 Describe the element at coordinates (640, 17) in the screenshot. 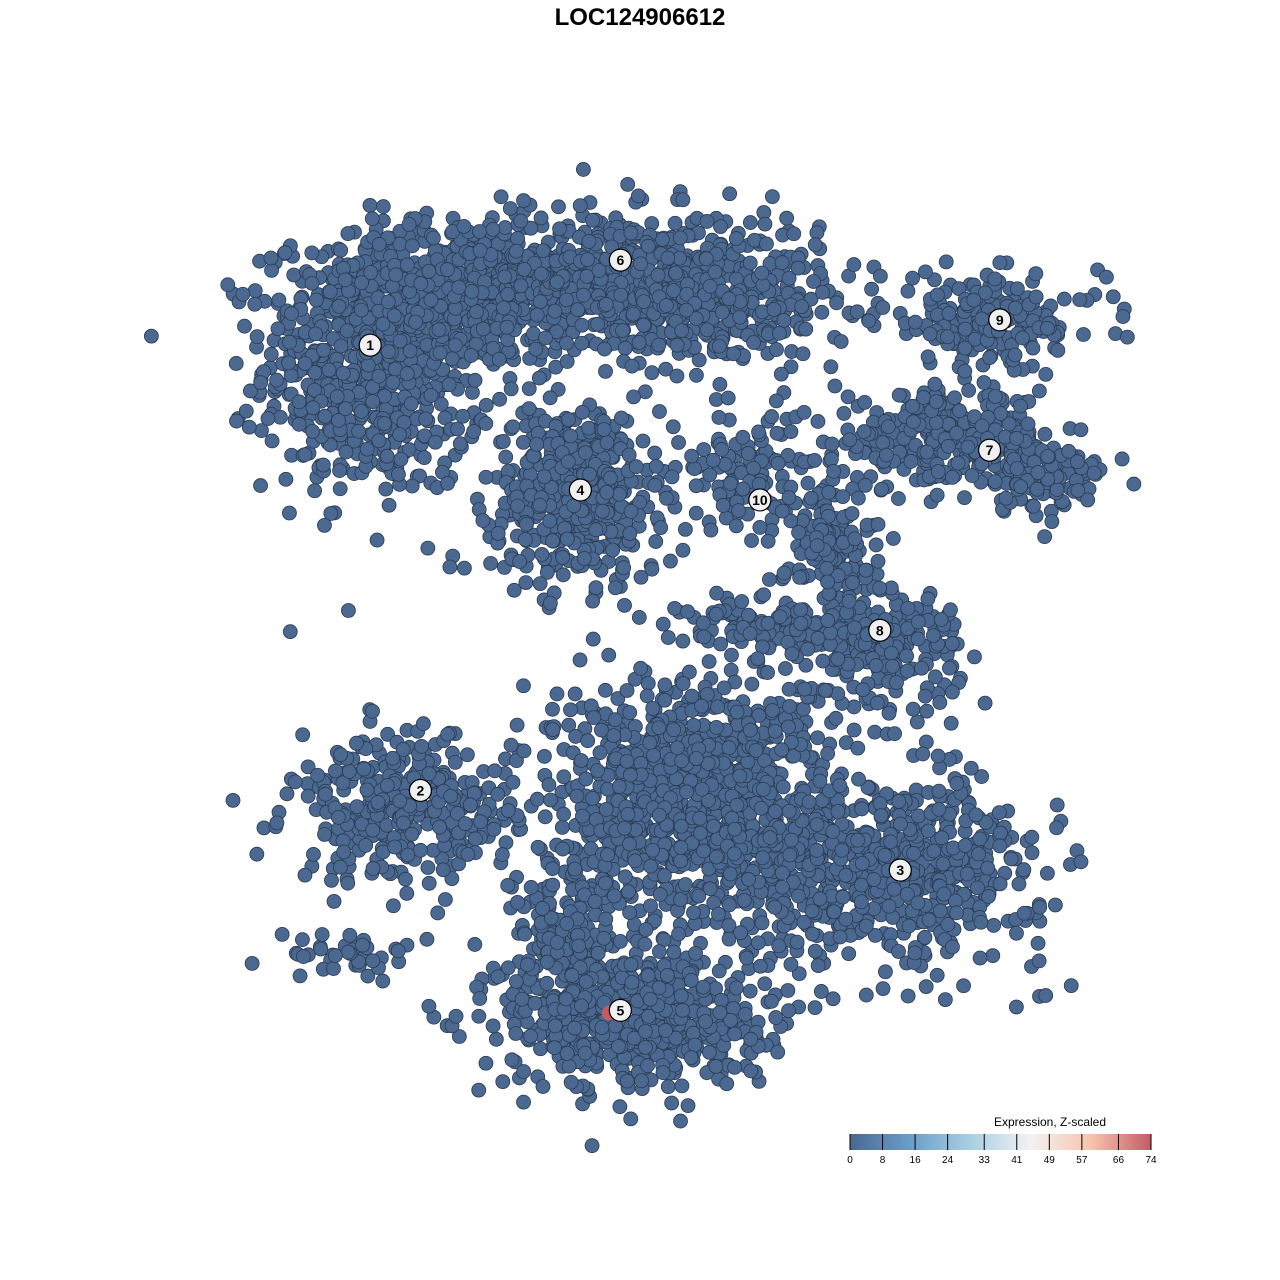

I see `chart-title: LOC124906612` at that location.